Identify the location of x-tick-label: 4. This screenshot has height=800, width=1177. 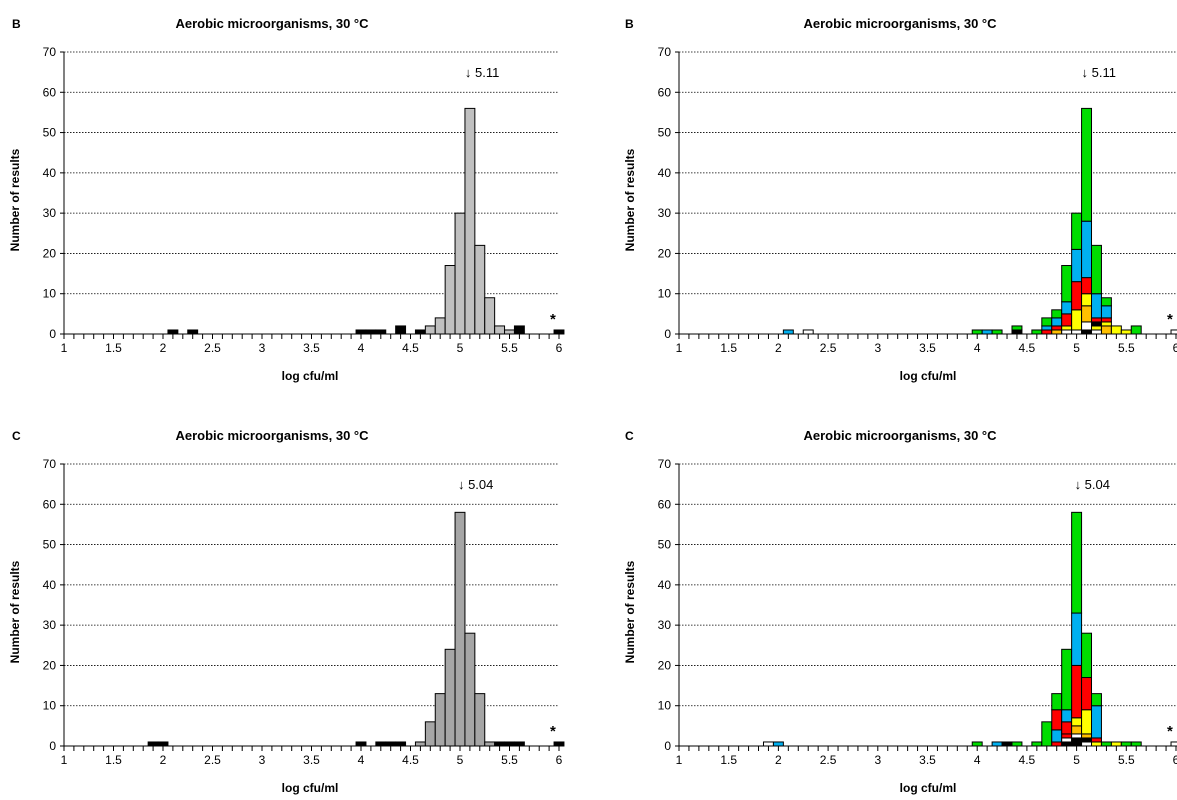
(977, 348).